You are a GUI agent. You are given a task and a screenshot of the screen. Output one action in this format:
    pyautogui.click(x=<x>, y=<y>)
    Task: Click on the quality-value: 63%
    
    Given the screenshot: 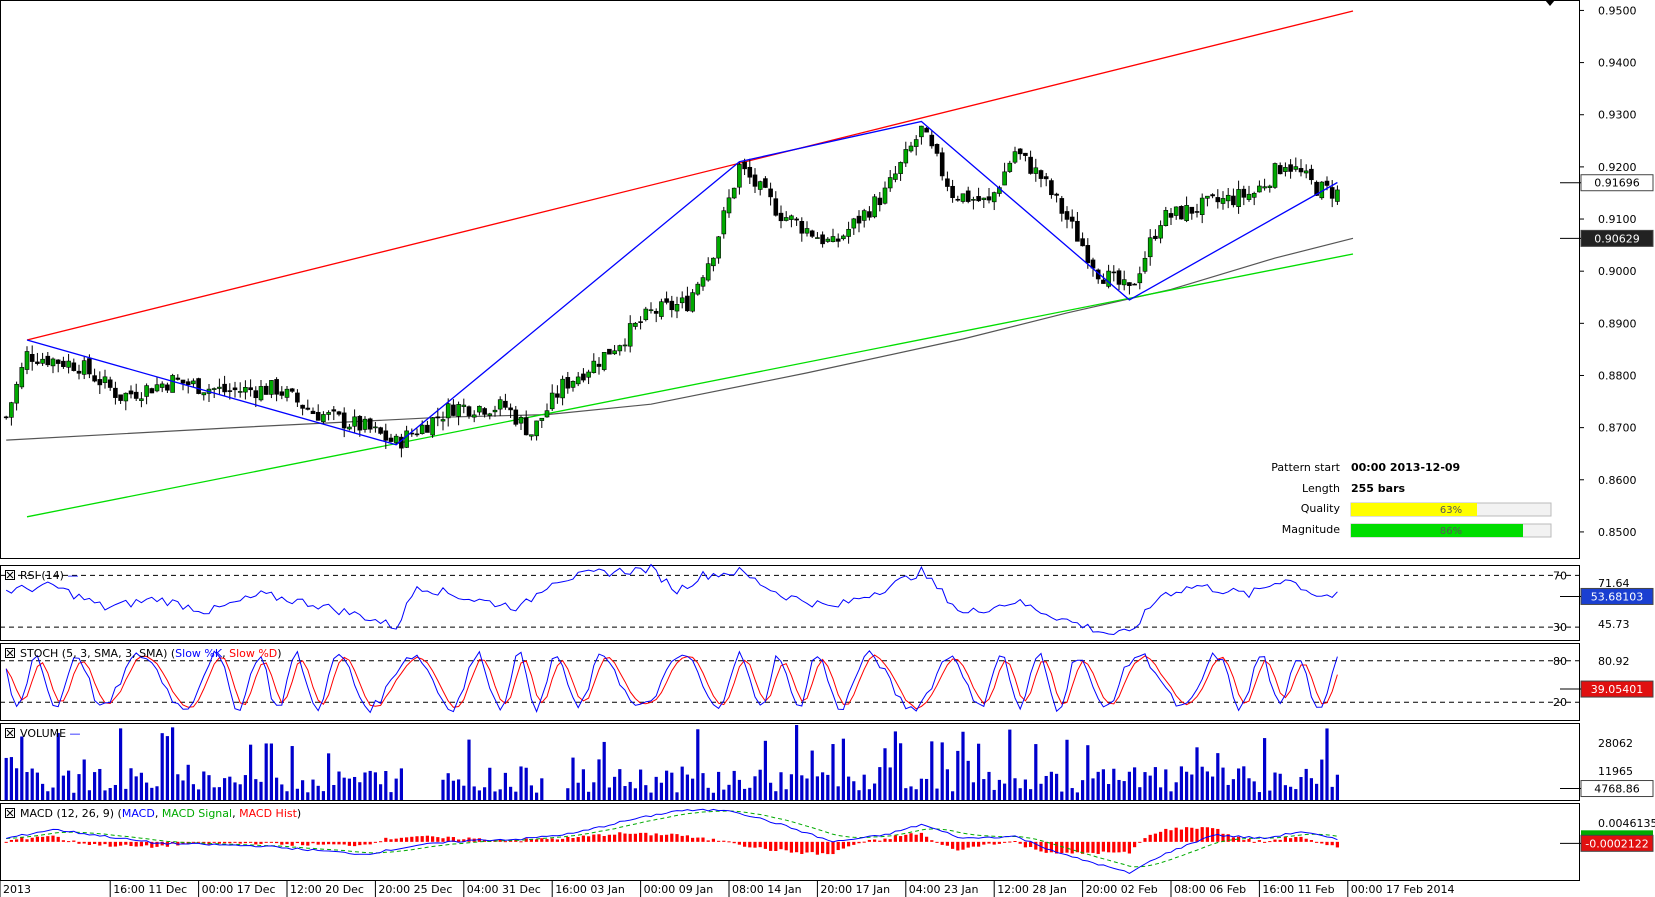 What is the action you would take?
    pyautogui.click(x=1451, y=510)
    